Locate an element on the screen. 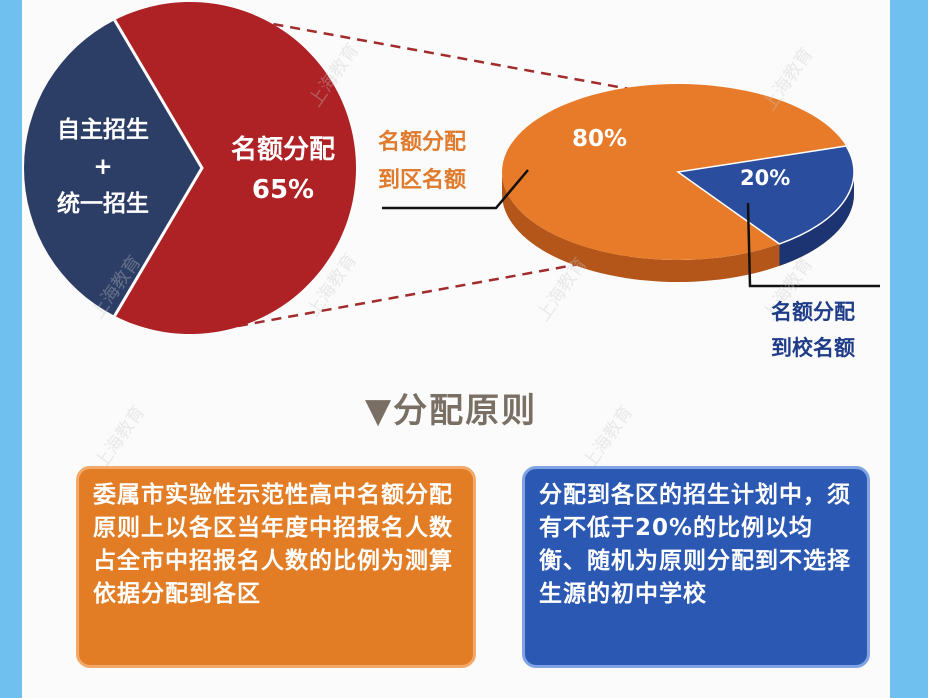  pie1-label-self-line1: 自主招生 is located at coordinates (103, 130).